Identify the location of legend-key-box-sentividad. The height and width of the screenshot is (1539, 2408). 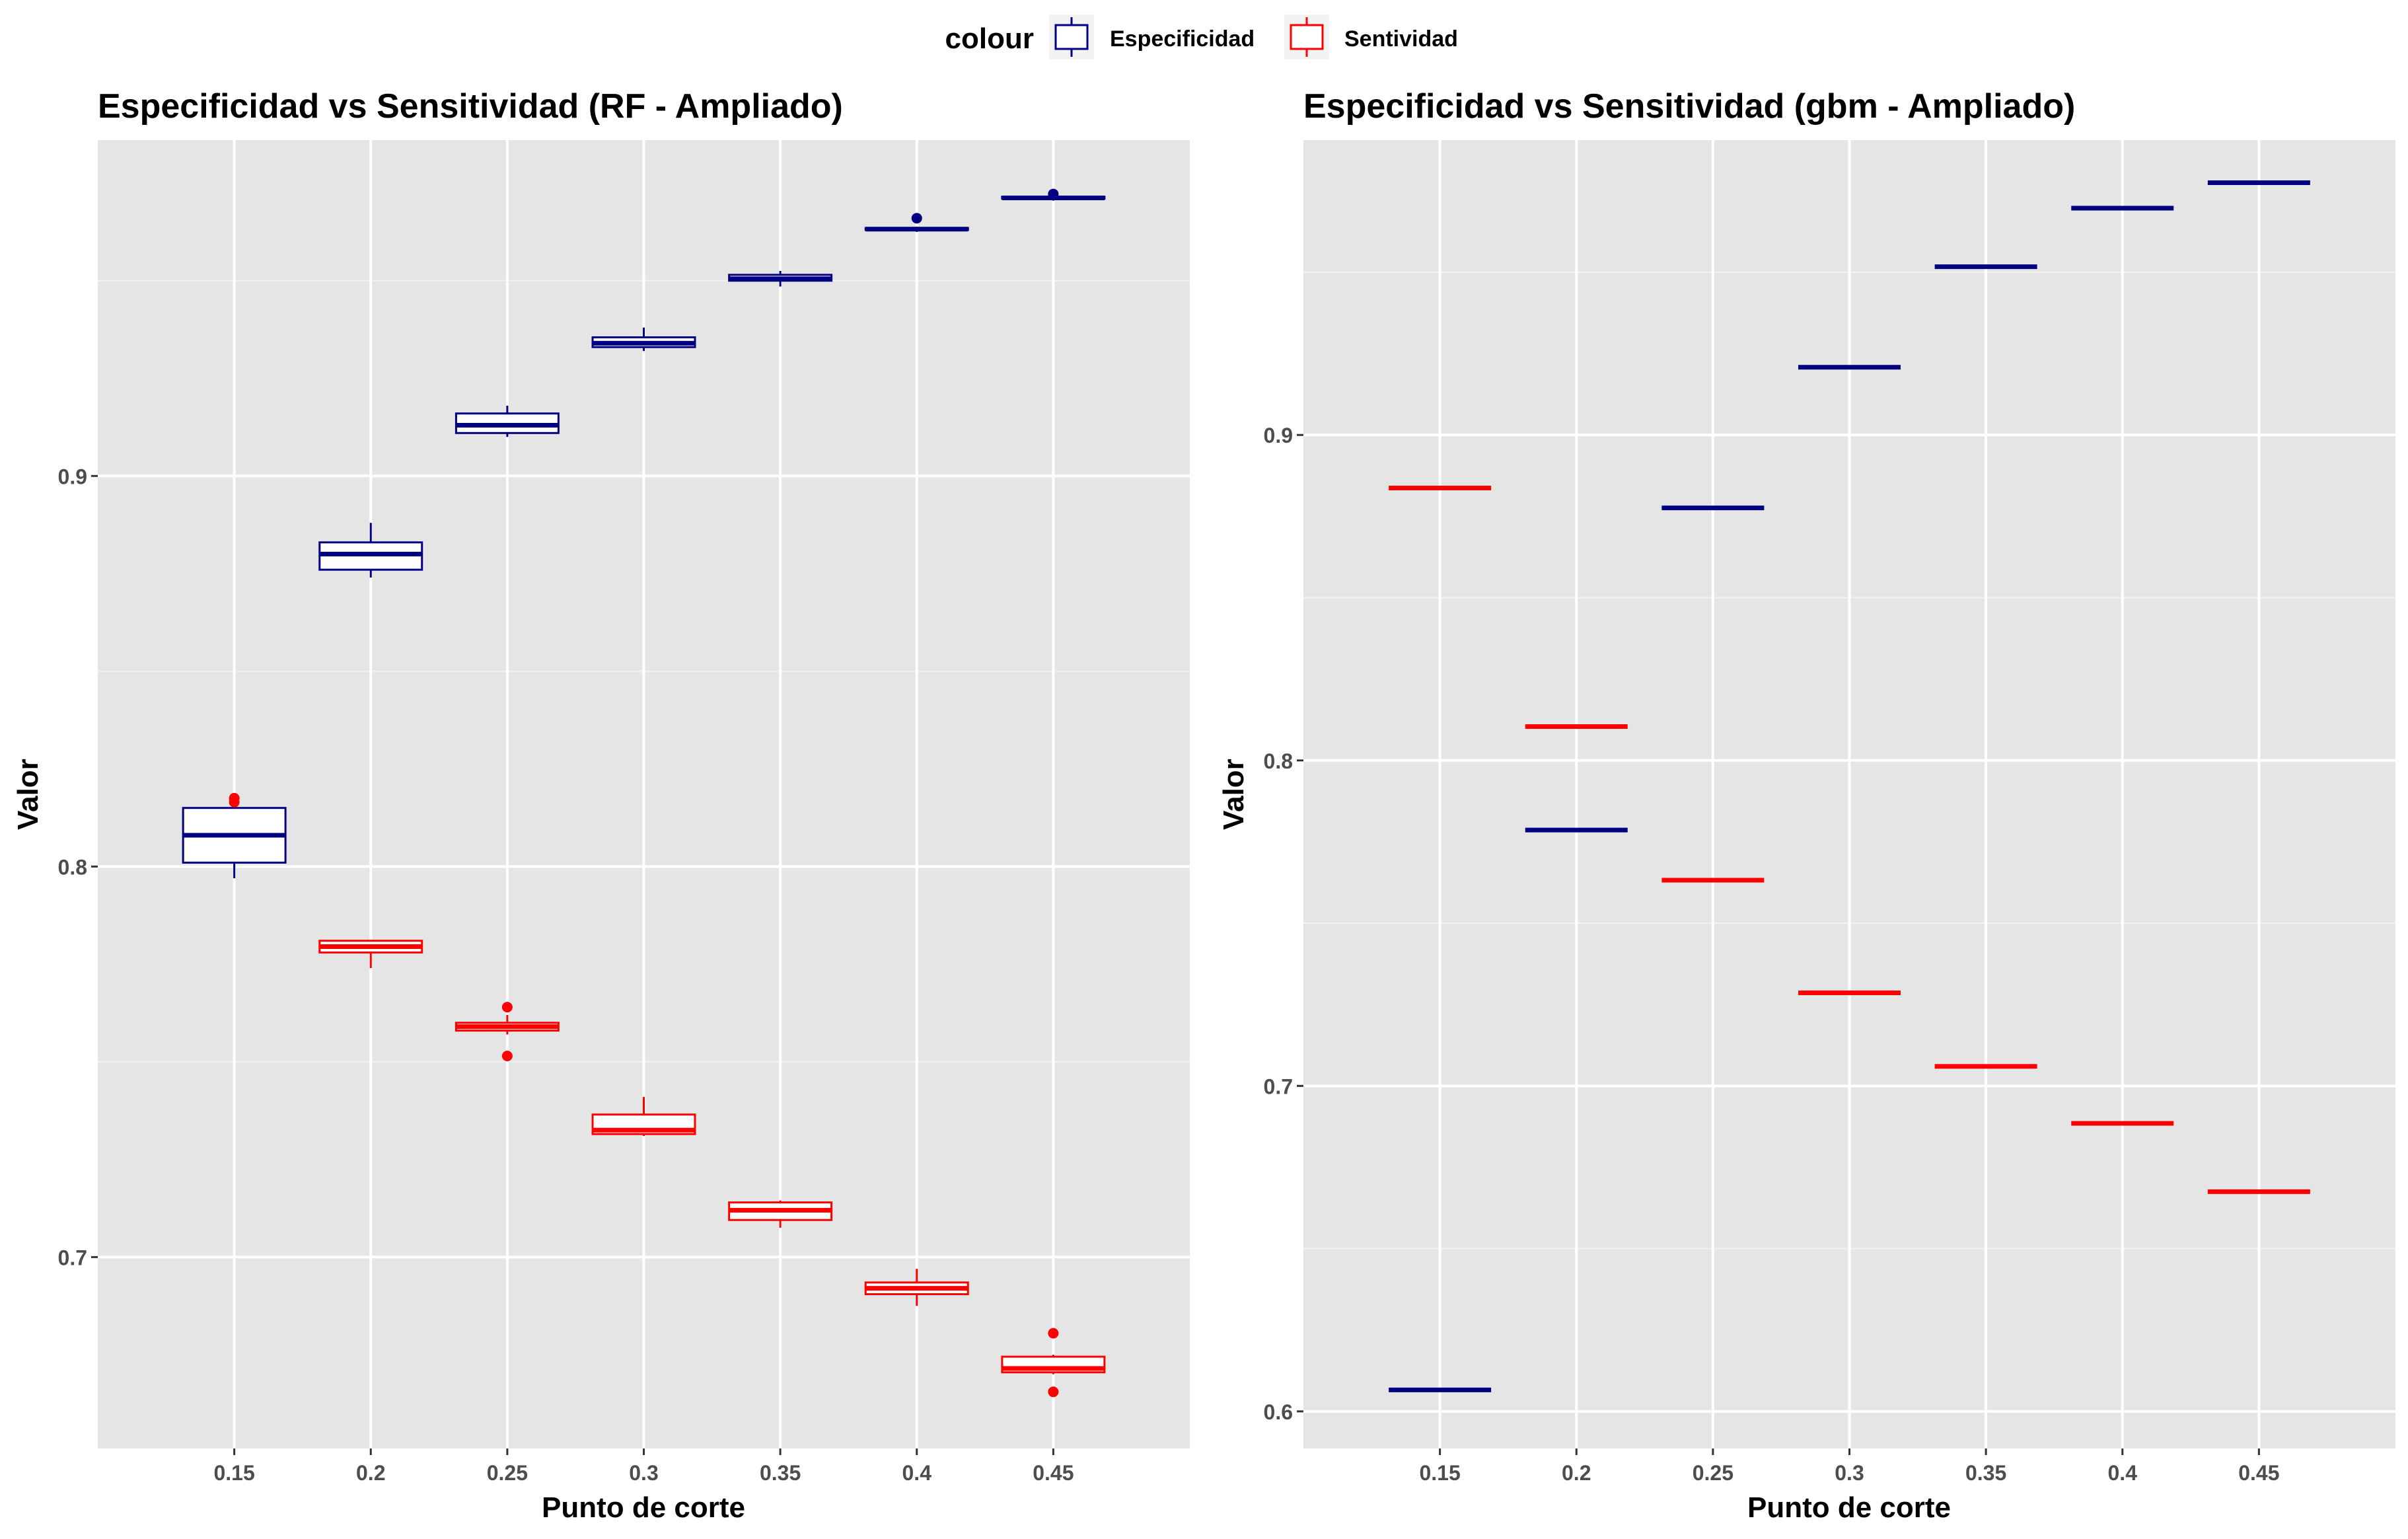
(1307, 37).